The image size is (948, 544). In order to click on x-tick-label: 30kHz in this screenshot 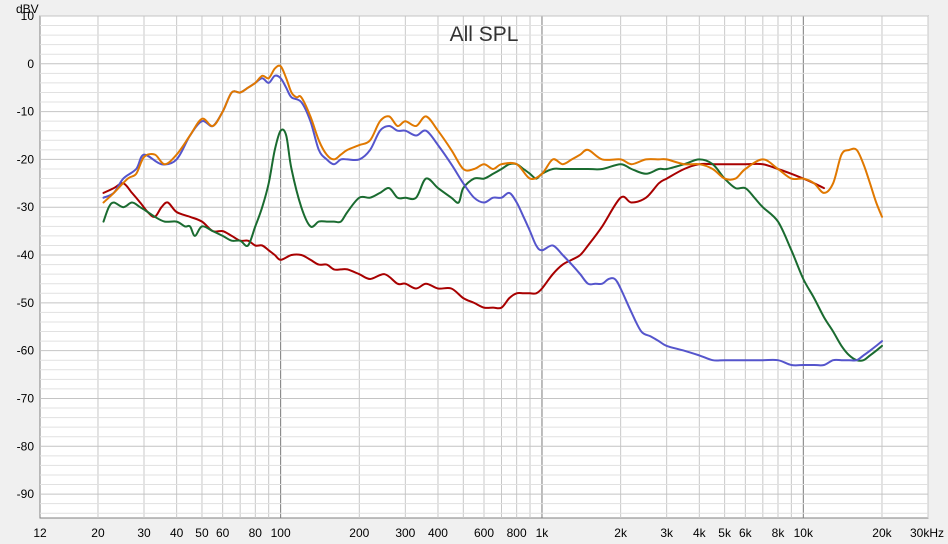, I will do `click(927, 533)`.